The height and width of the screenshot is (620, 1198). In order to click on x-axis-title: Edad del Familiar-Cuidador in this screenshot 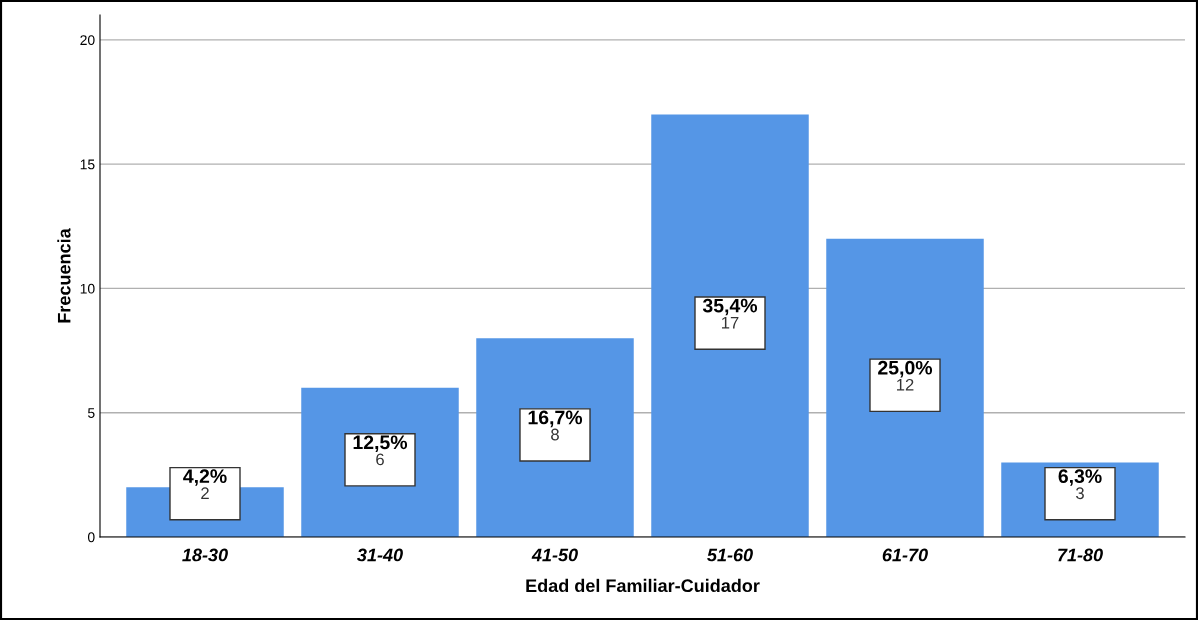, I will do `click(643, 585)`.